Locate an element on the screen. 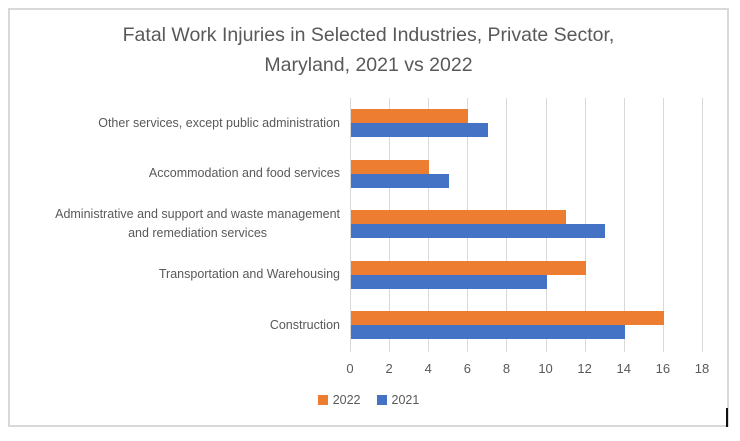  x-axis-tick-label: 10 is located at coordinates (545, 368).